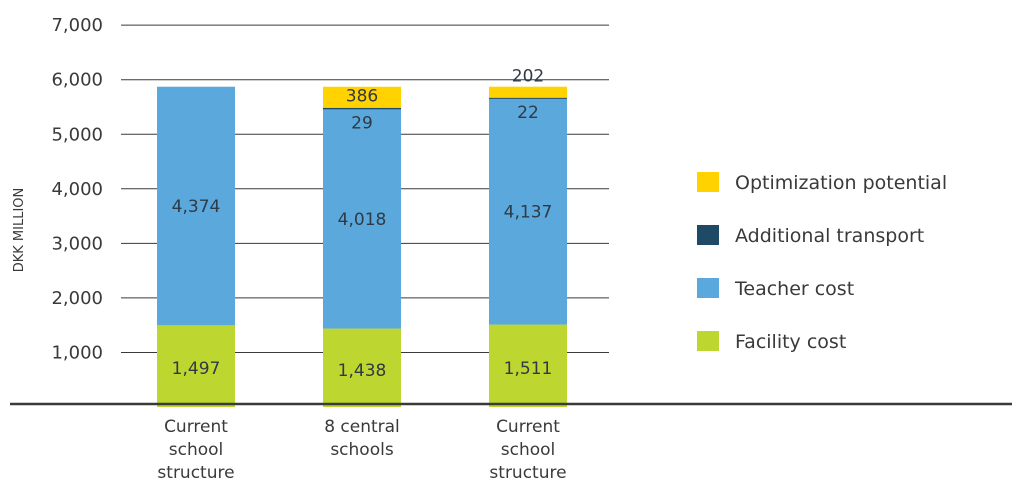 The height and width of the screenshot is (494, 1017). I want to click on y-tick-label: 2,000, so click(77, 298).